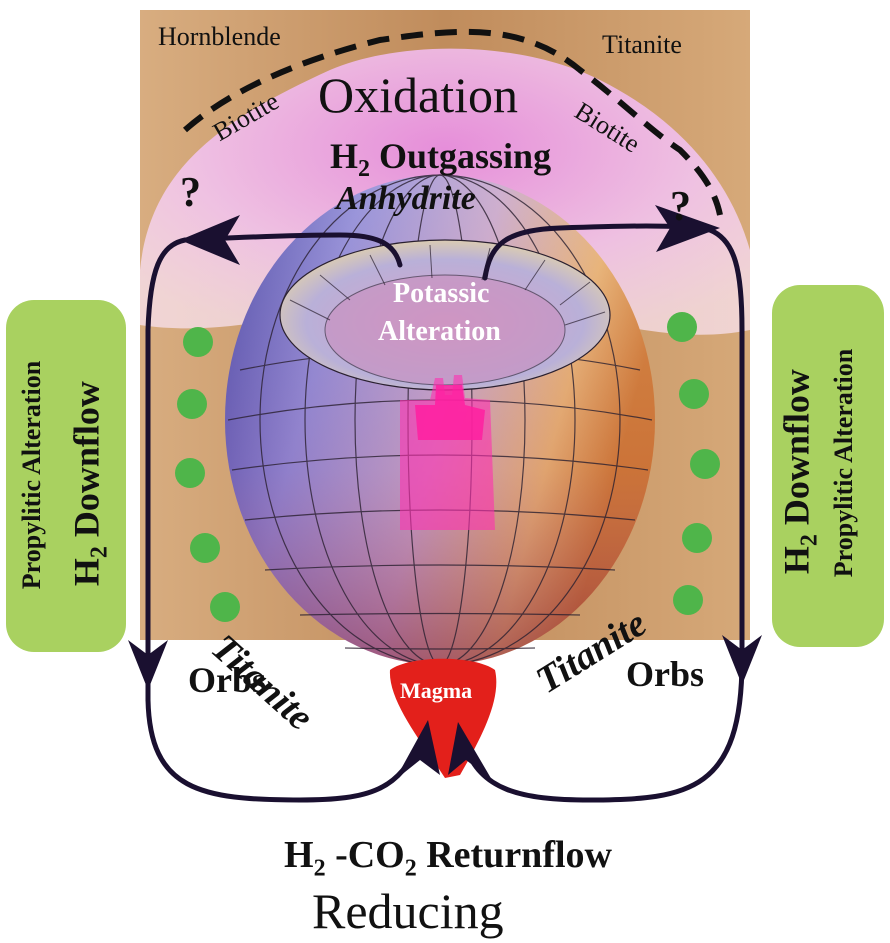  Describe the element at coordinates (31, 475) in the screenshot. I see `label-propylitic-left: Propylitic Alteration` at that location.